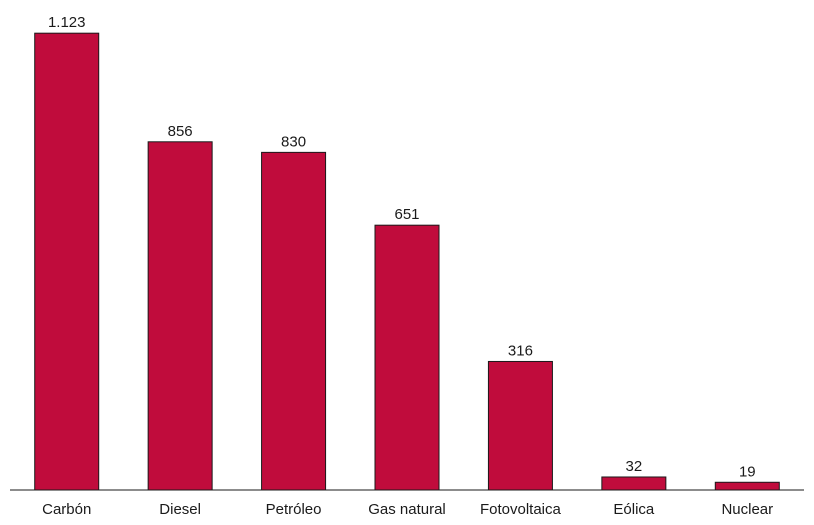 Image resolution: width=814 pixels, height=525 pixels. Describe the element at coordinates (294, 509) in the screenshot. I see `category-label-2: Petróleo` at that location.